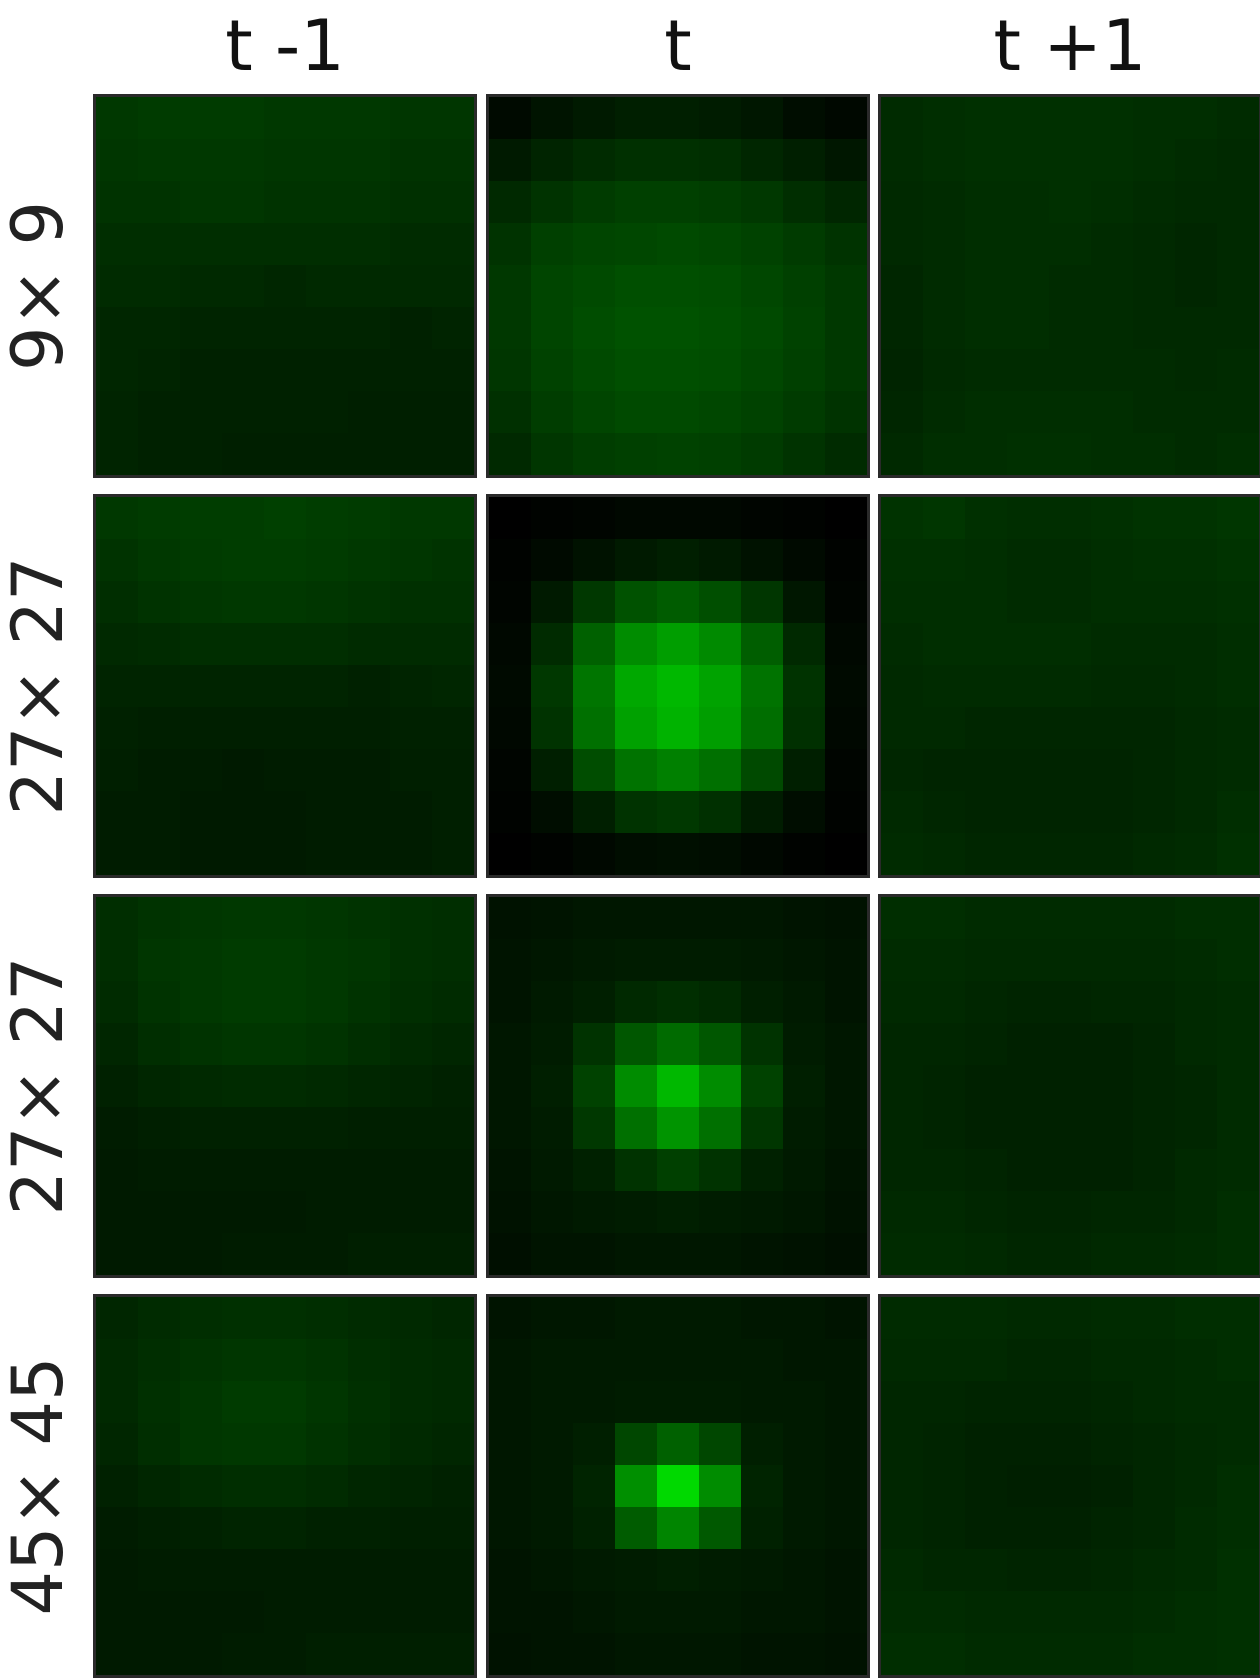  I want to click on row-label-45x45: 45× 45, so click(39, 1486).